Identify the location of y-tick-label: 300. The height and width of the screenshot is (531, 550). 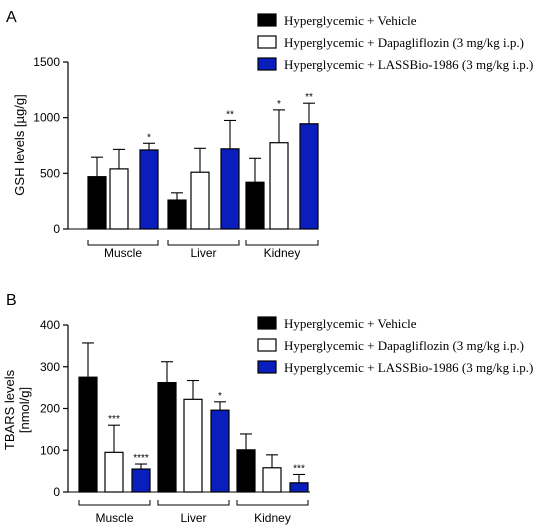
(50, 367).